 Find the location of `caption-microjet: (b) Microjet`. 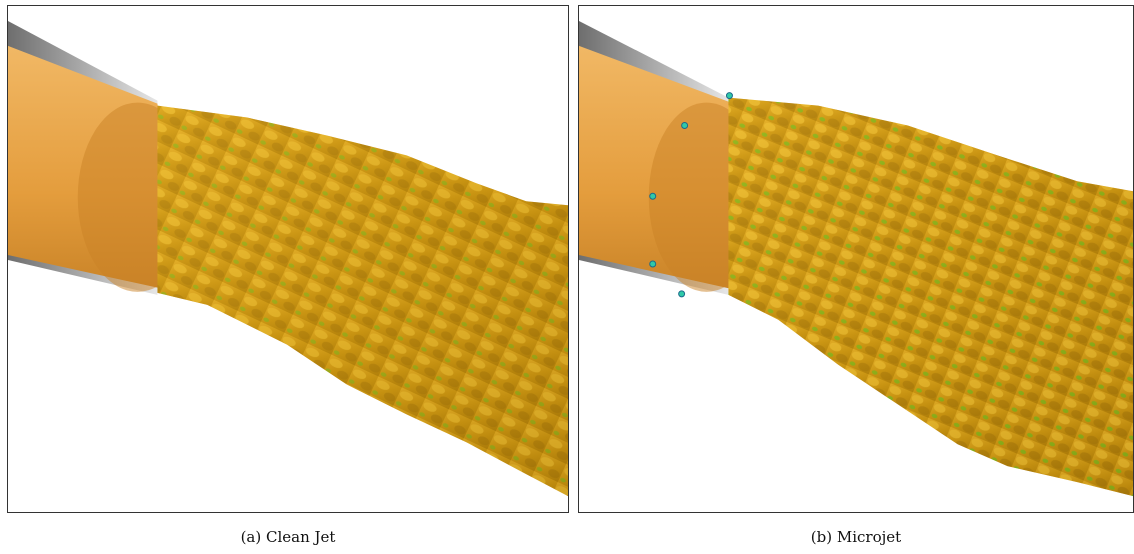

caption-microjet: (b) Microjet is located at coordinates (856, 537).